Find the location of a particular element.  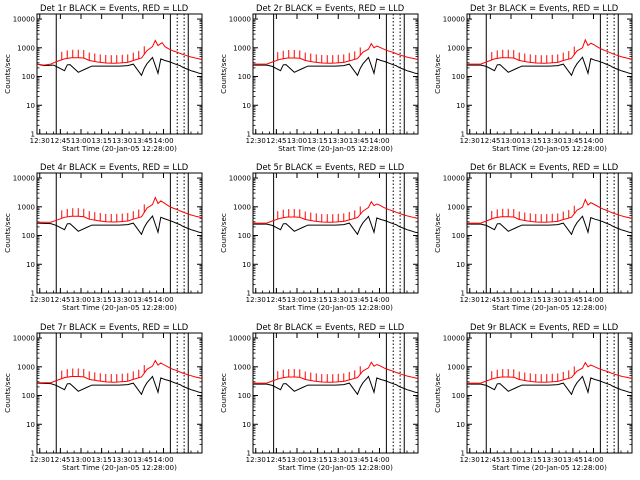

chart-title: Det 8r BLACK = Events, RED = LLD is located at coordinates (330, 327).